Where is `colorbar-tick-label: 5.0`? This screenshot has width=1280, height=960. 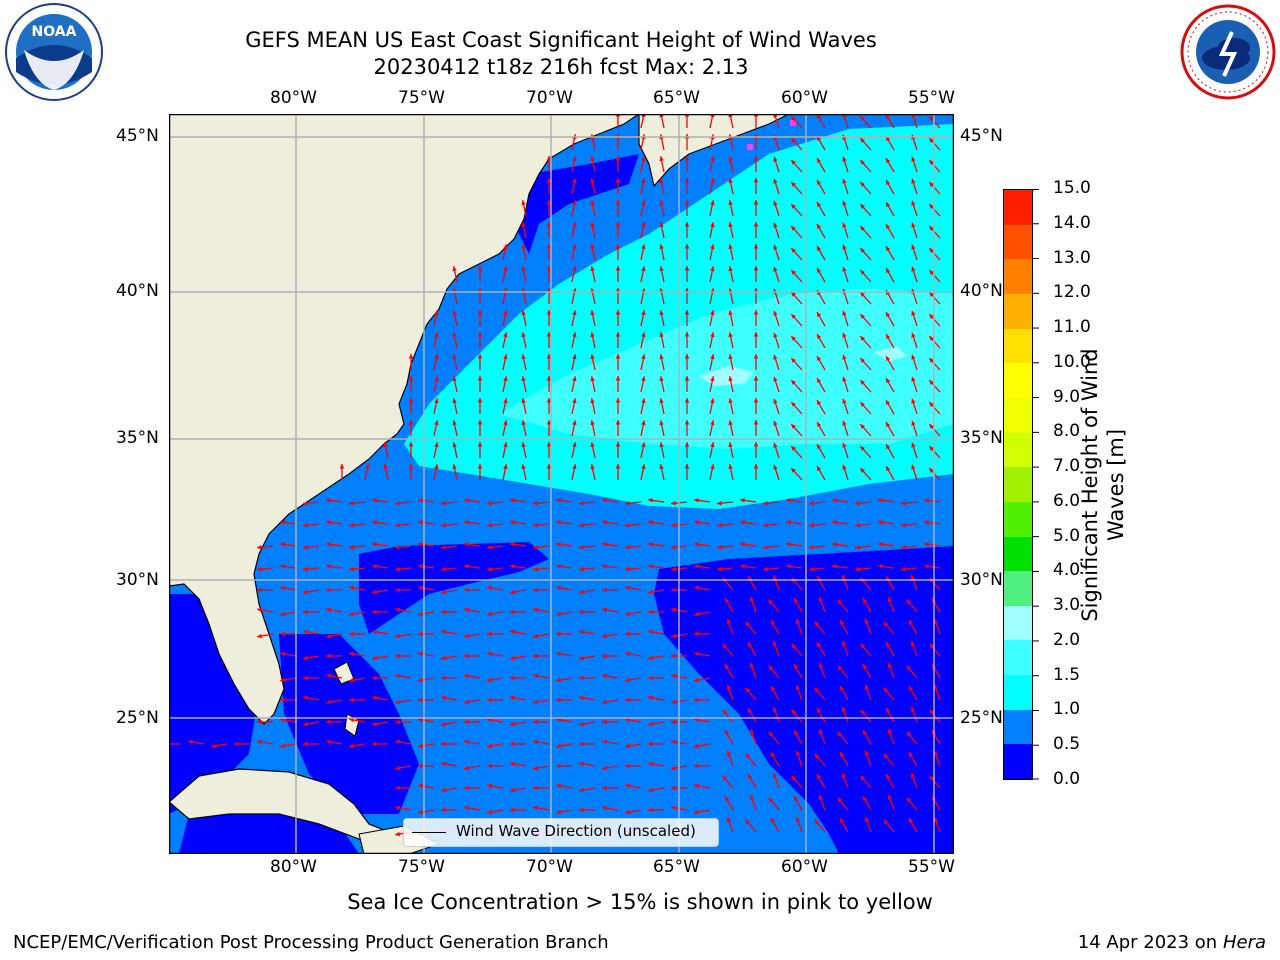 colorbar-tick-label: 5.0 is located at coordinates (1067, 535).